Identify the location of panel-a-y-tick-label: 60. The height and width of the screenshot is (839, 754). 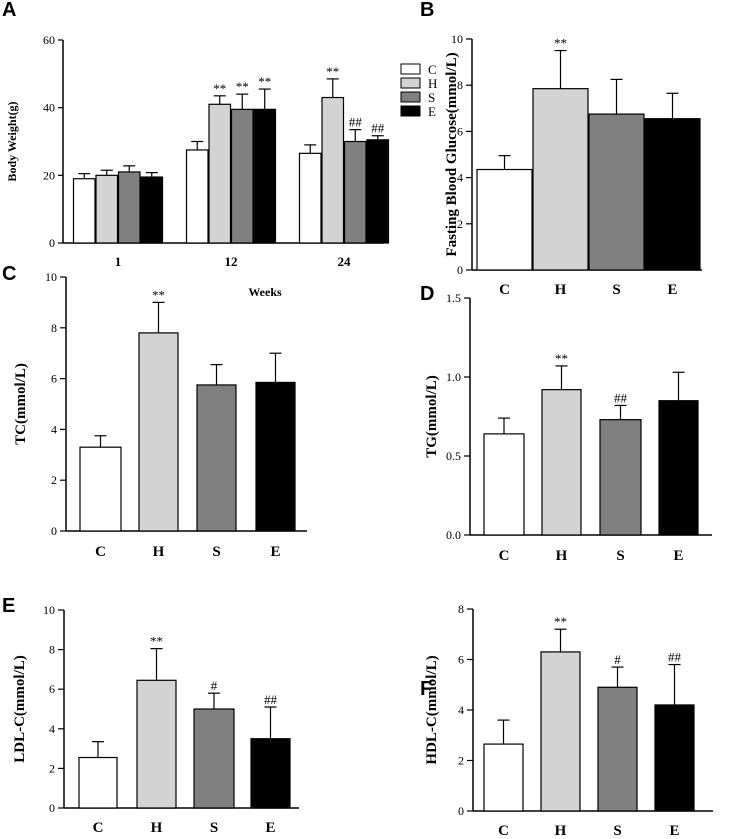
(49, 40).